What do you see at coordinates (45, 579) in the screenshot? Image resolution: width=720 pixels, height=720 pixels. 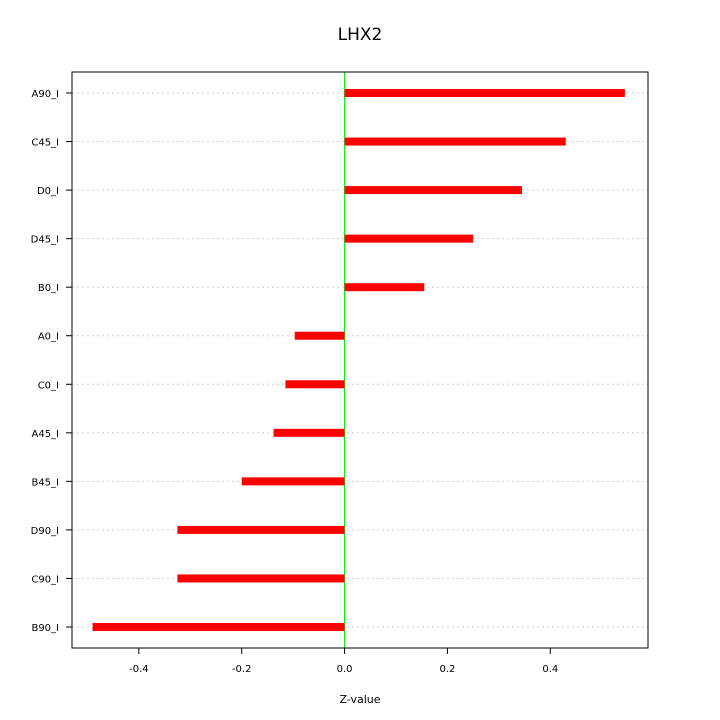 I see `y-tick-label: C90_I` at bounding box center [45, 579].